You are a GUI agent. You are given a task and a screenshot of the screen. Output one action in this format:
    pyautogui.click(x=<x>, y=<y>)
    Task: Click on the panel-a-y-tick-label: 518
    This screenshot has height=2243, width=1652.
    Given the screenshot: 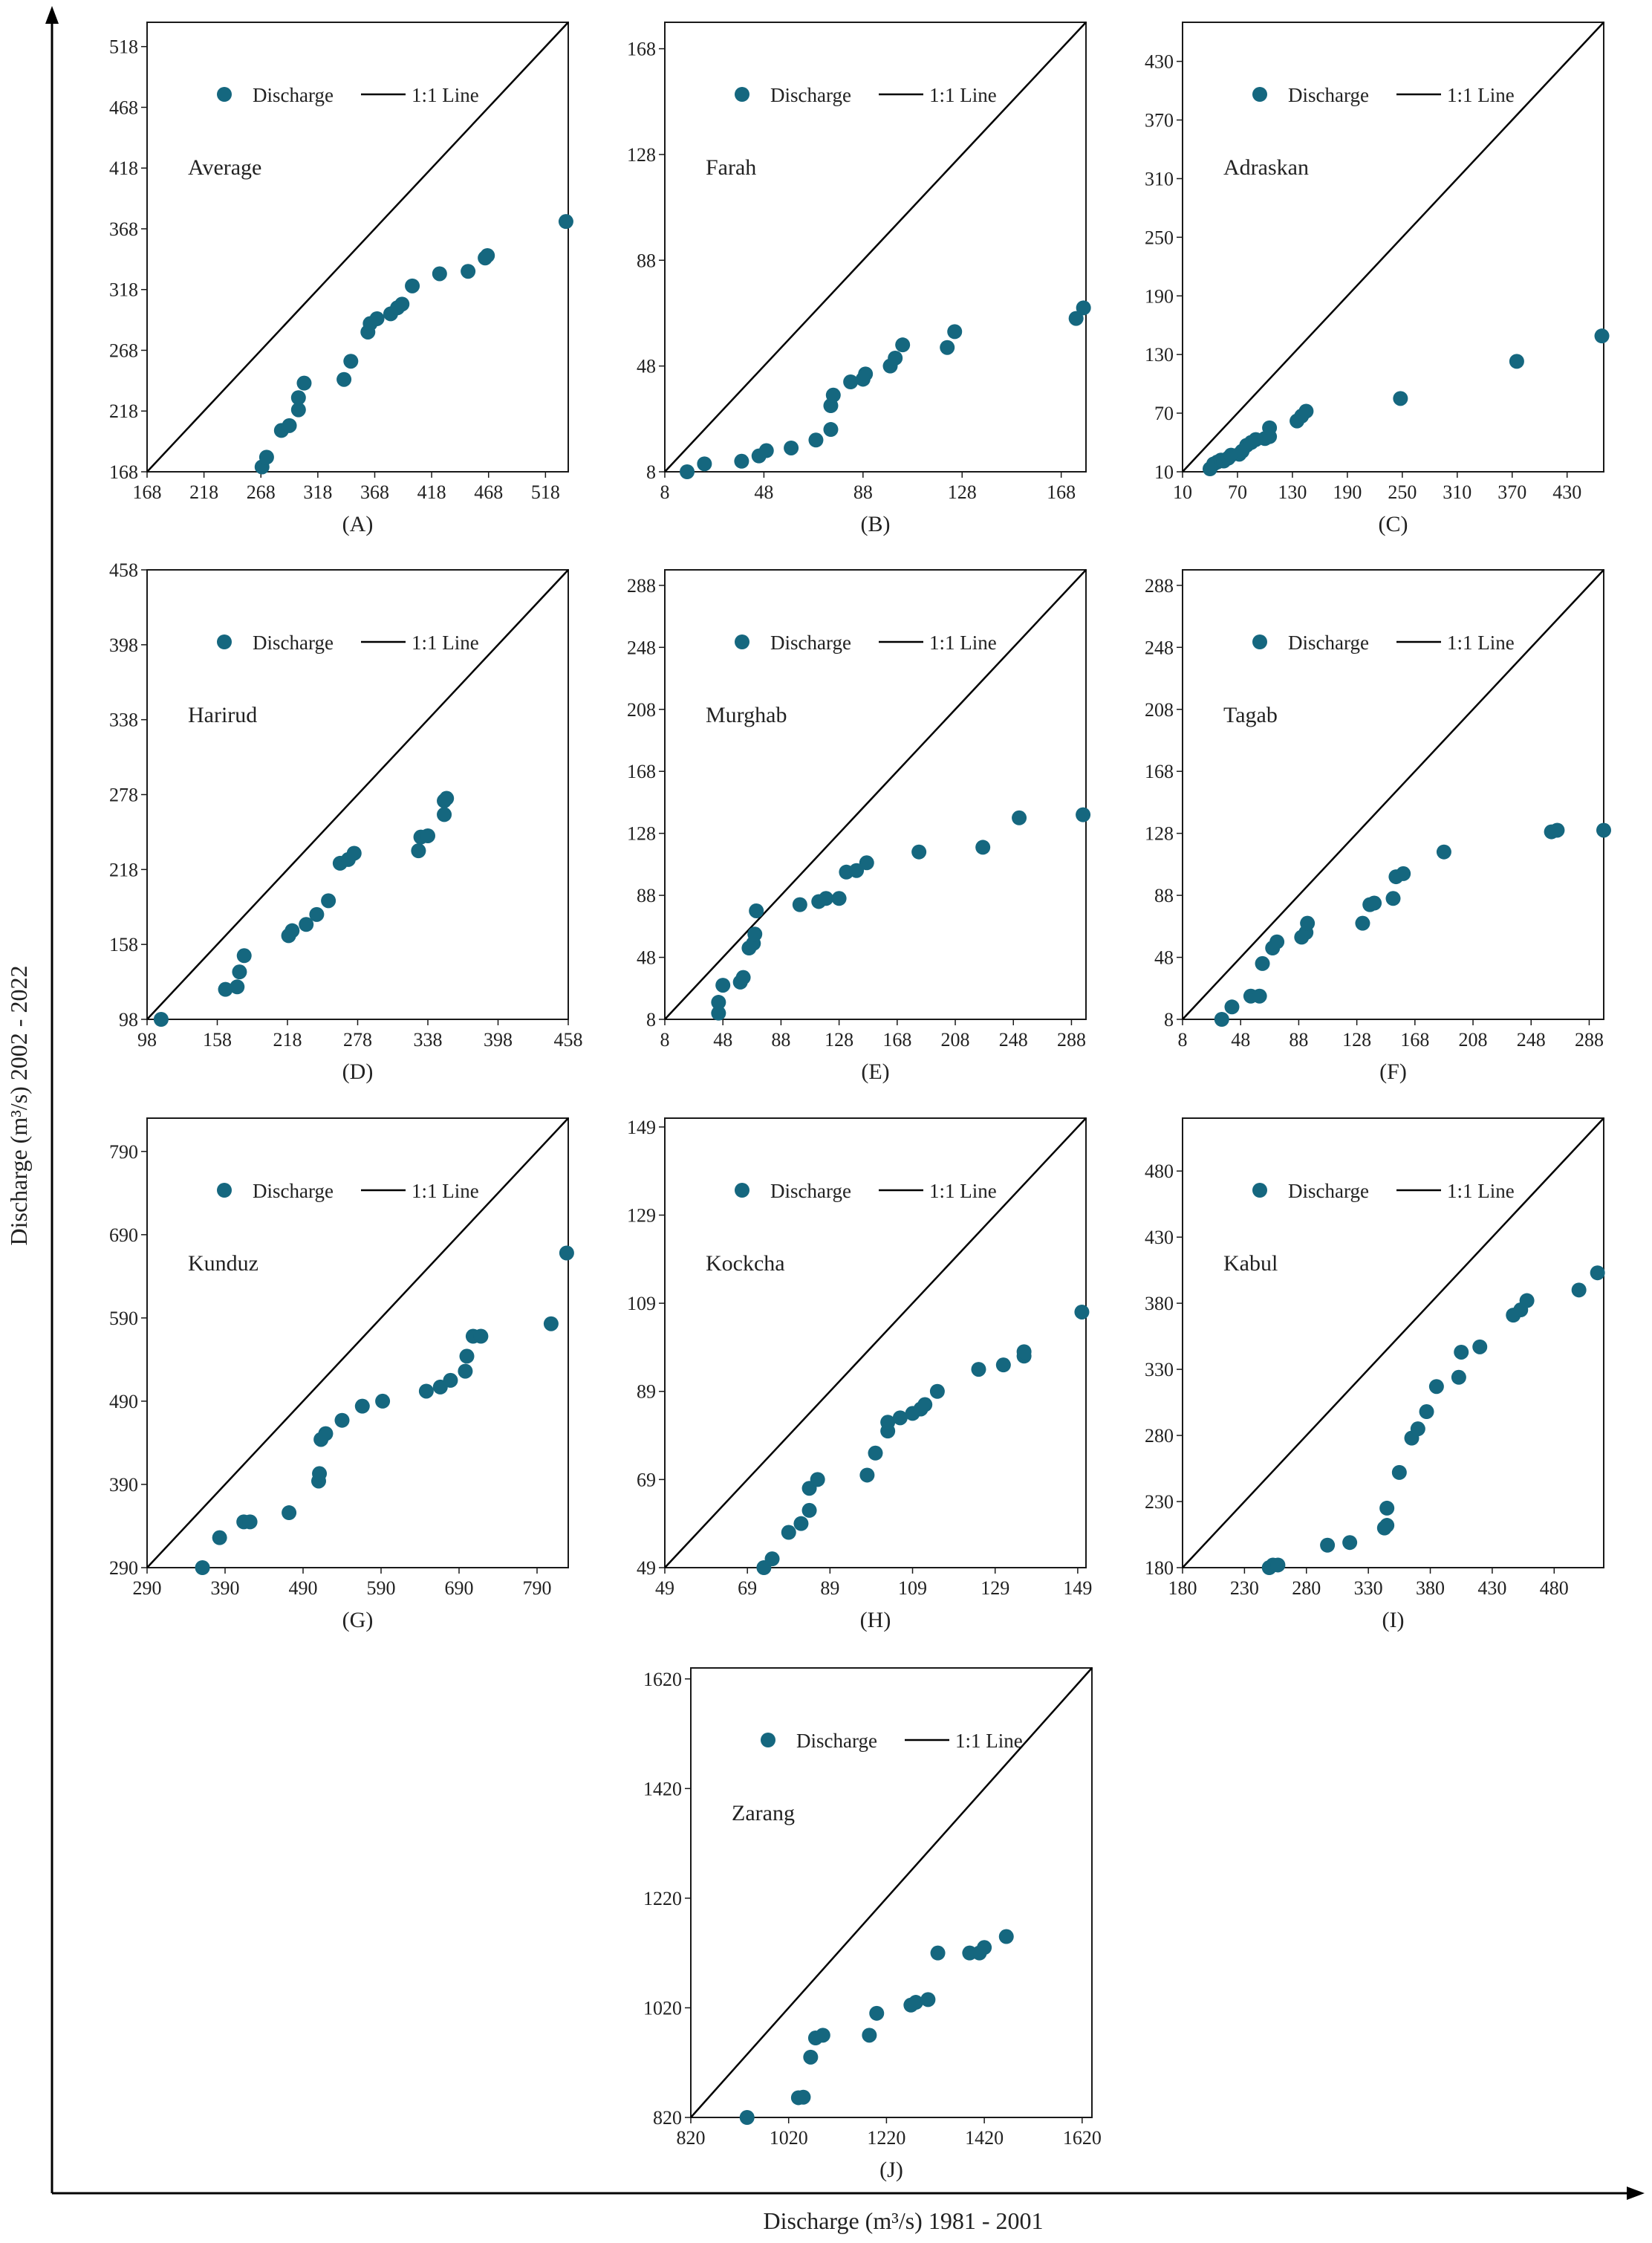 What is the action you would take?
    pyautogui.click(x=124, y=47)
    